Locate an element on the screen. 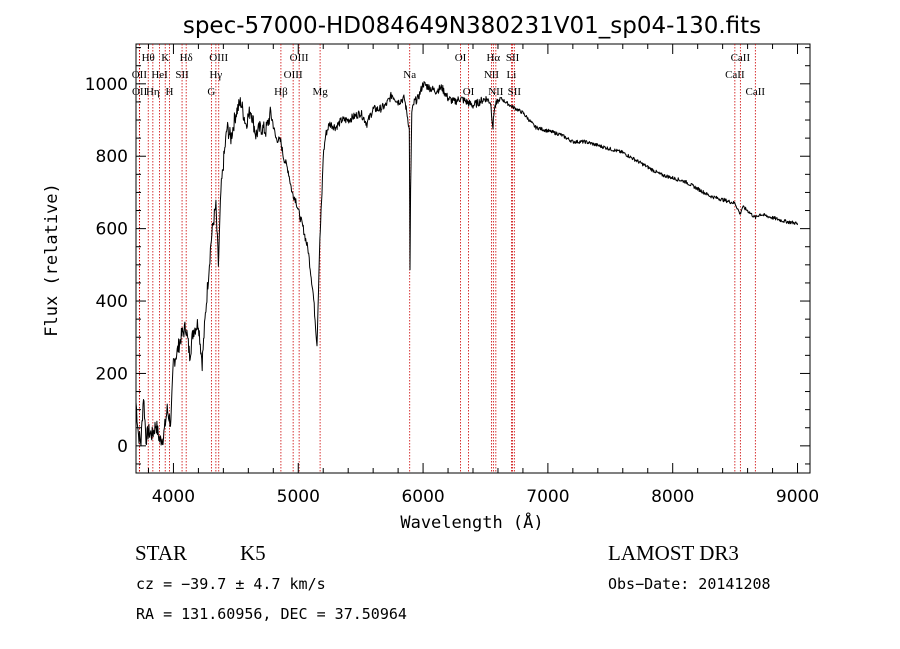 This screenshot has height=649, width=900. spectral-line-label: Hγ is located at coordinates (215, 75).